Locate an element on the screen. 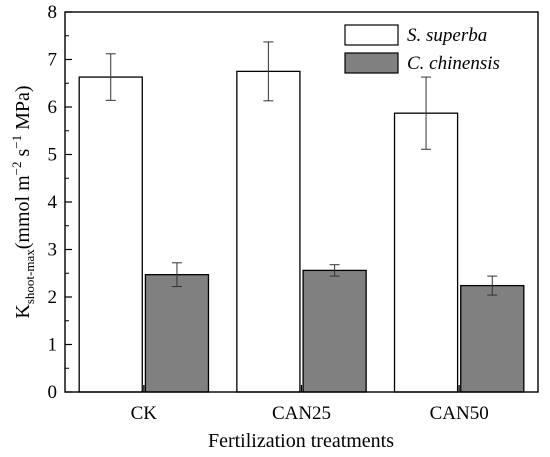 Image resolution: width=550 pixels, height=457 pixels. y-axis-title-unit-mid: s is located at coordinates (23, 155).